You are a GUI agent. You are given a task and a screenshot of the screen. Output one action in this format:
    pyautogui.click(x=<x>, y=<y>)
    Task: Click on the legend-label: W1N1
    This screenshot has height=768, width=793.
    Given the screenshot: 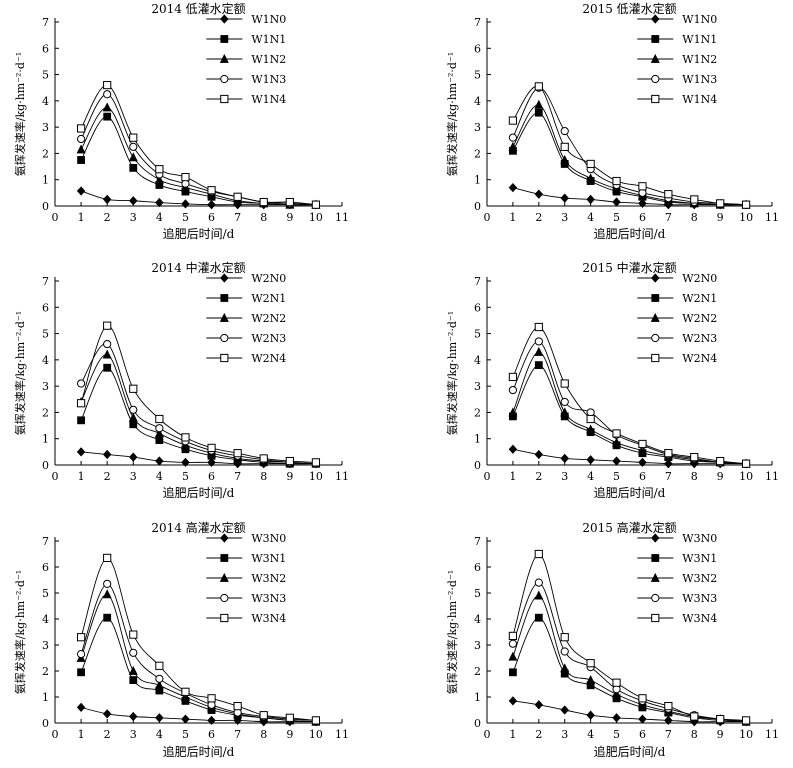 What is the action you would take?
    pyautogui.click(x=699, y=39)
    